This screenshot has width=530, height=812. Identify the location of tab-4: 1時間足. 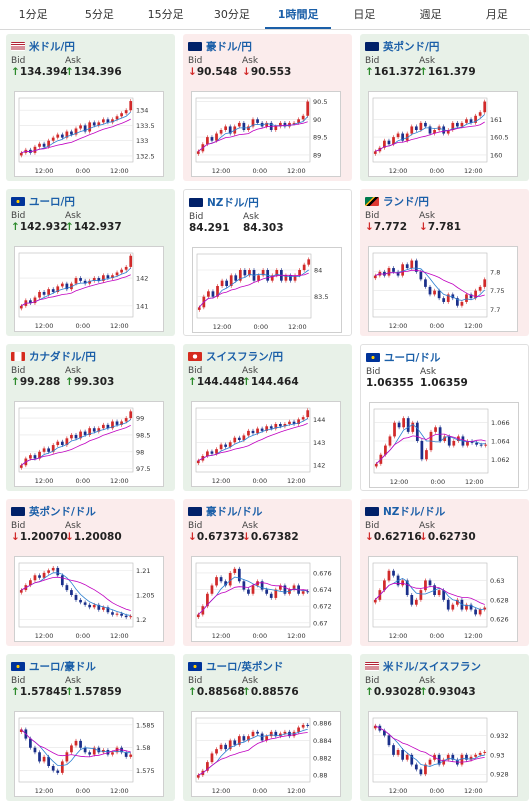
(298, 14).